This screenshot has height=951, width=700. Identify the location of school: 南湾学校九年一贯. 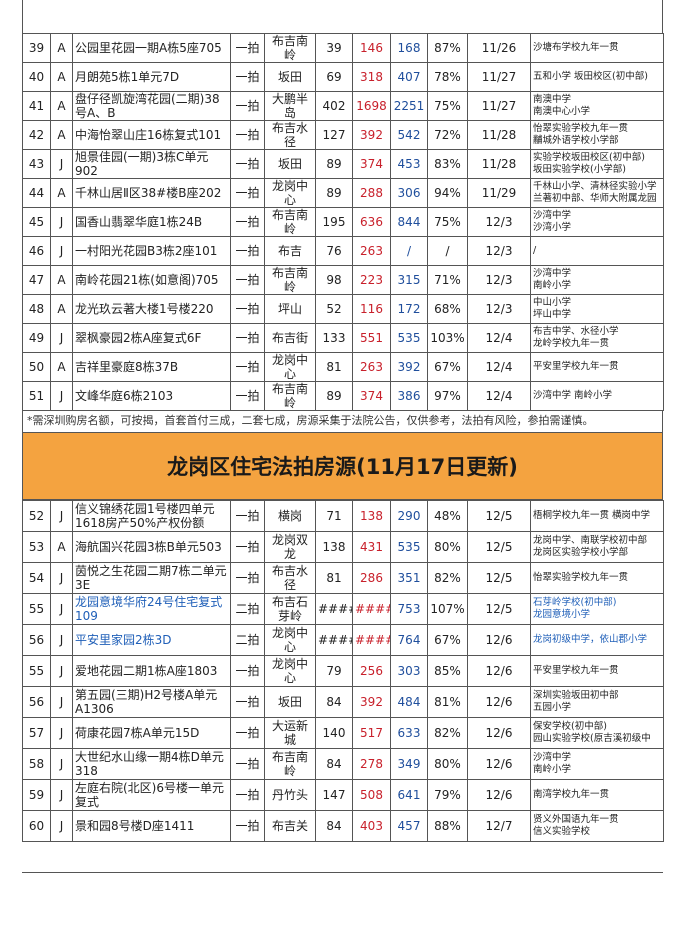
(597, 795).